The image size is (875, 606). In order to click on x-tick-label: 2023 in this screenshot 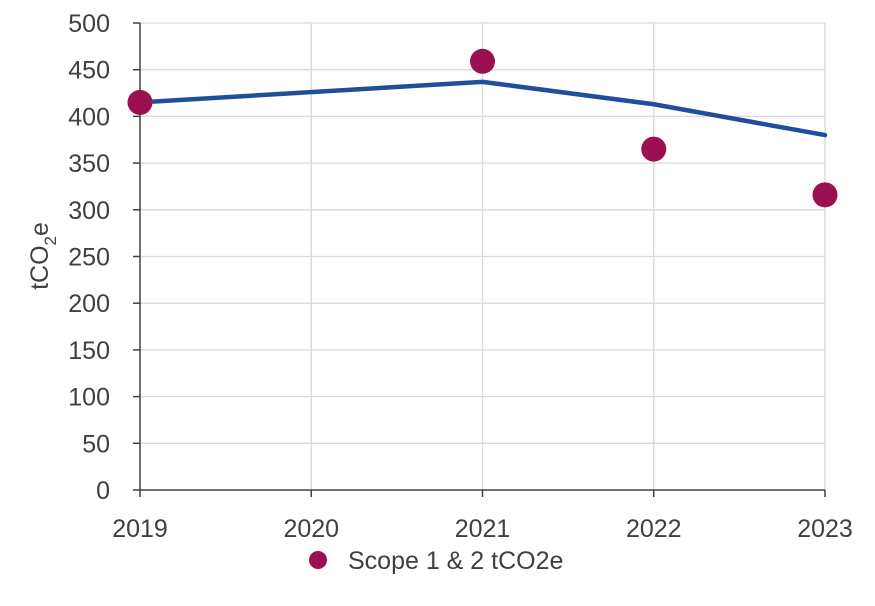, I will do `click(825, 529)`.